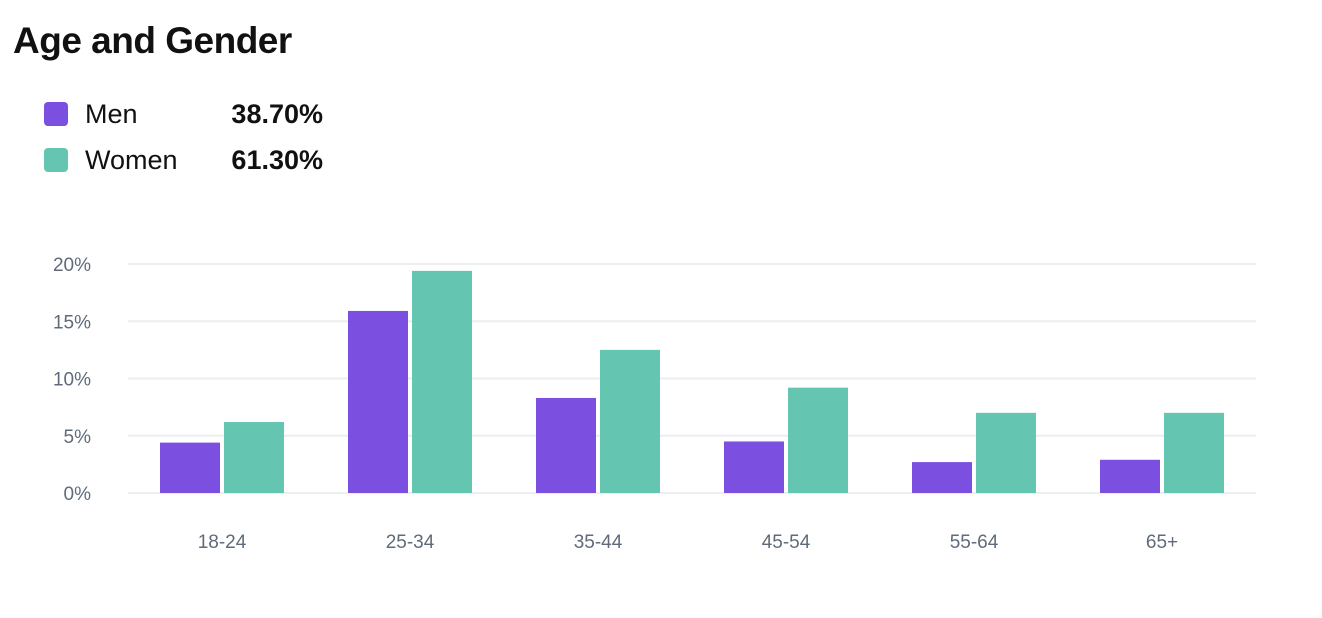 This screenshot has height=618, width=1322. Describe the element at coordinates (598, 542) in the screenshot. I see `x-tick-label: 35-44` at that location.